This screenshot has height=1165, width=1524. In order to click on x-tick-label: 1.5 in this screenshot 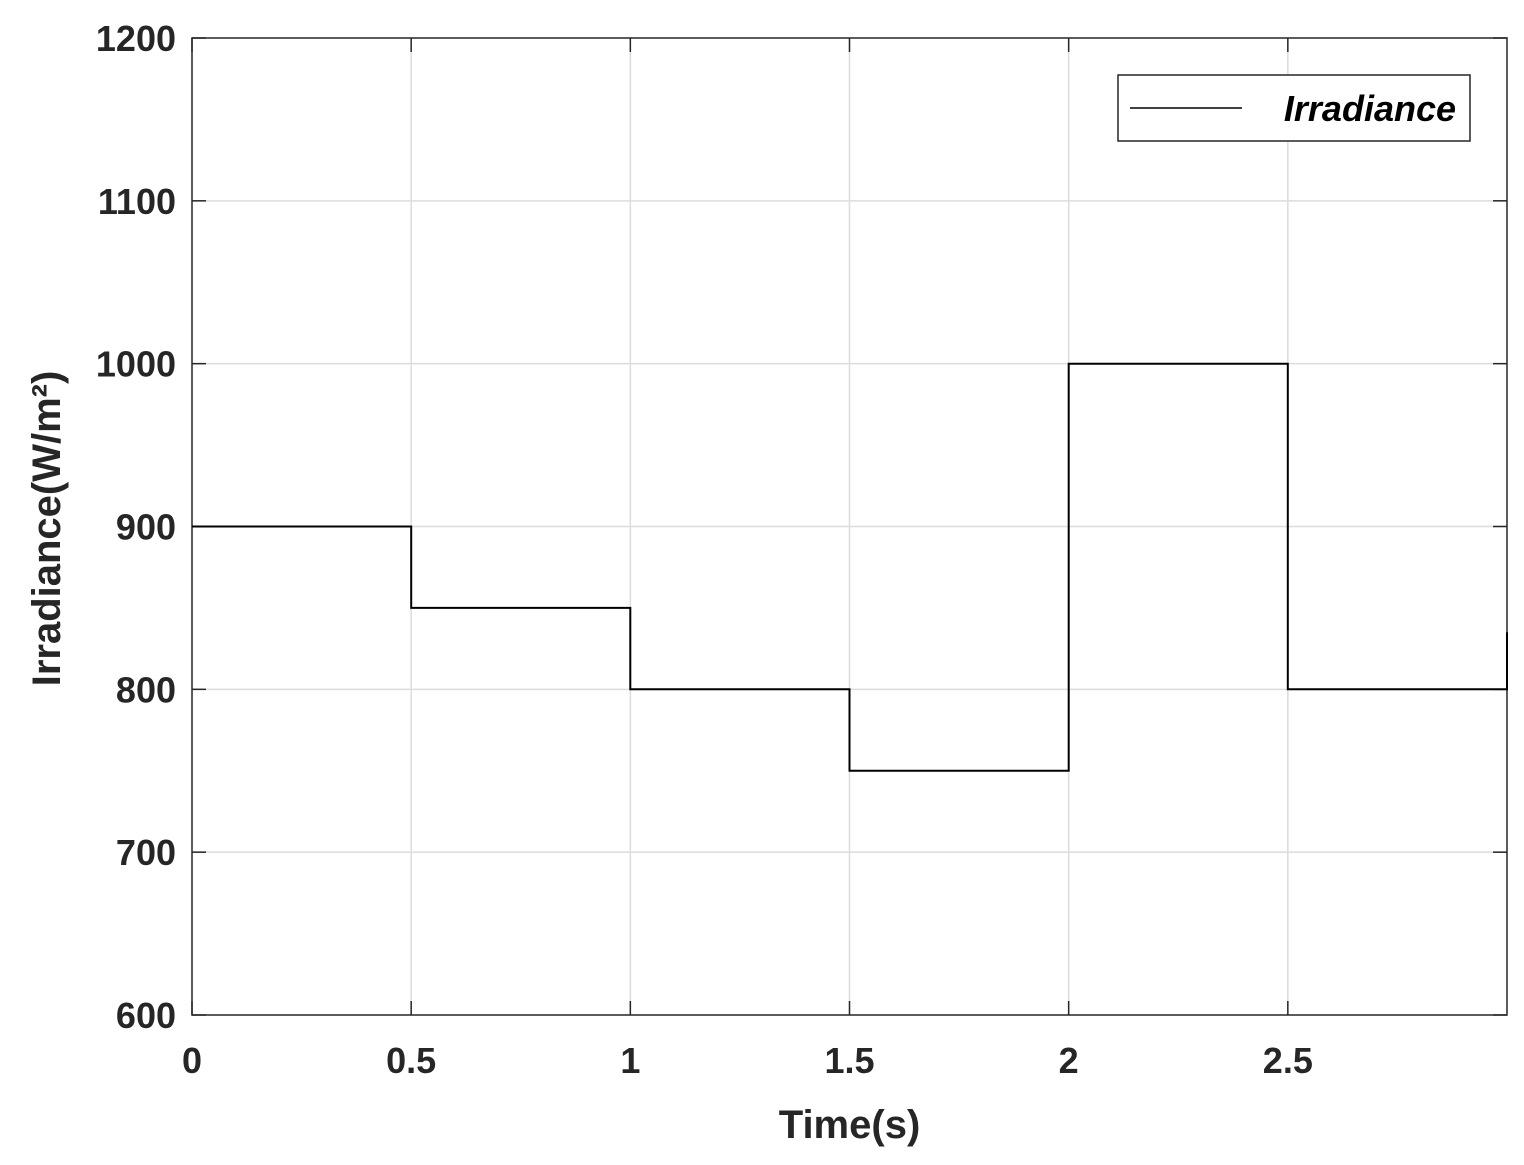, I will do `click(849, 1060)`.